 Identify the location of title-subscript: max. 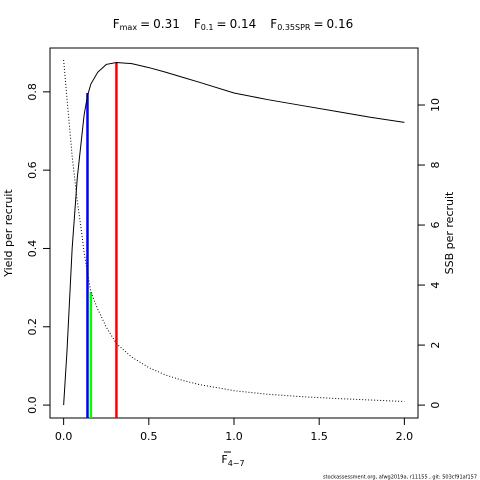
(129, 27).